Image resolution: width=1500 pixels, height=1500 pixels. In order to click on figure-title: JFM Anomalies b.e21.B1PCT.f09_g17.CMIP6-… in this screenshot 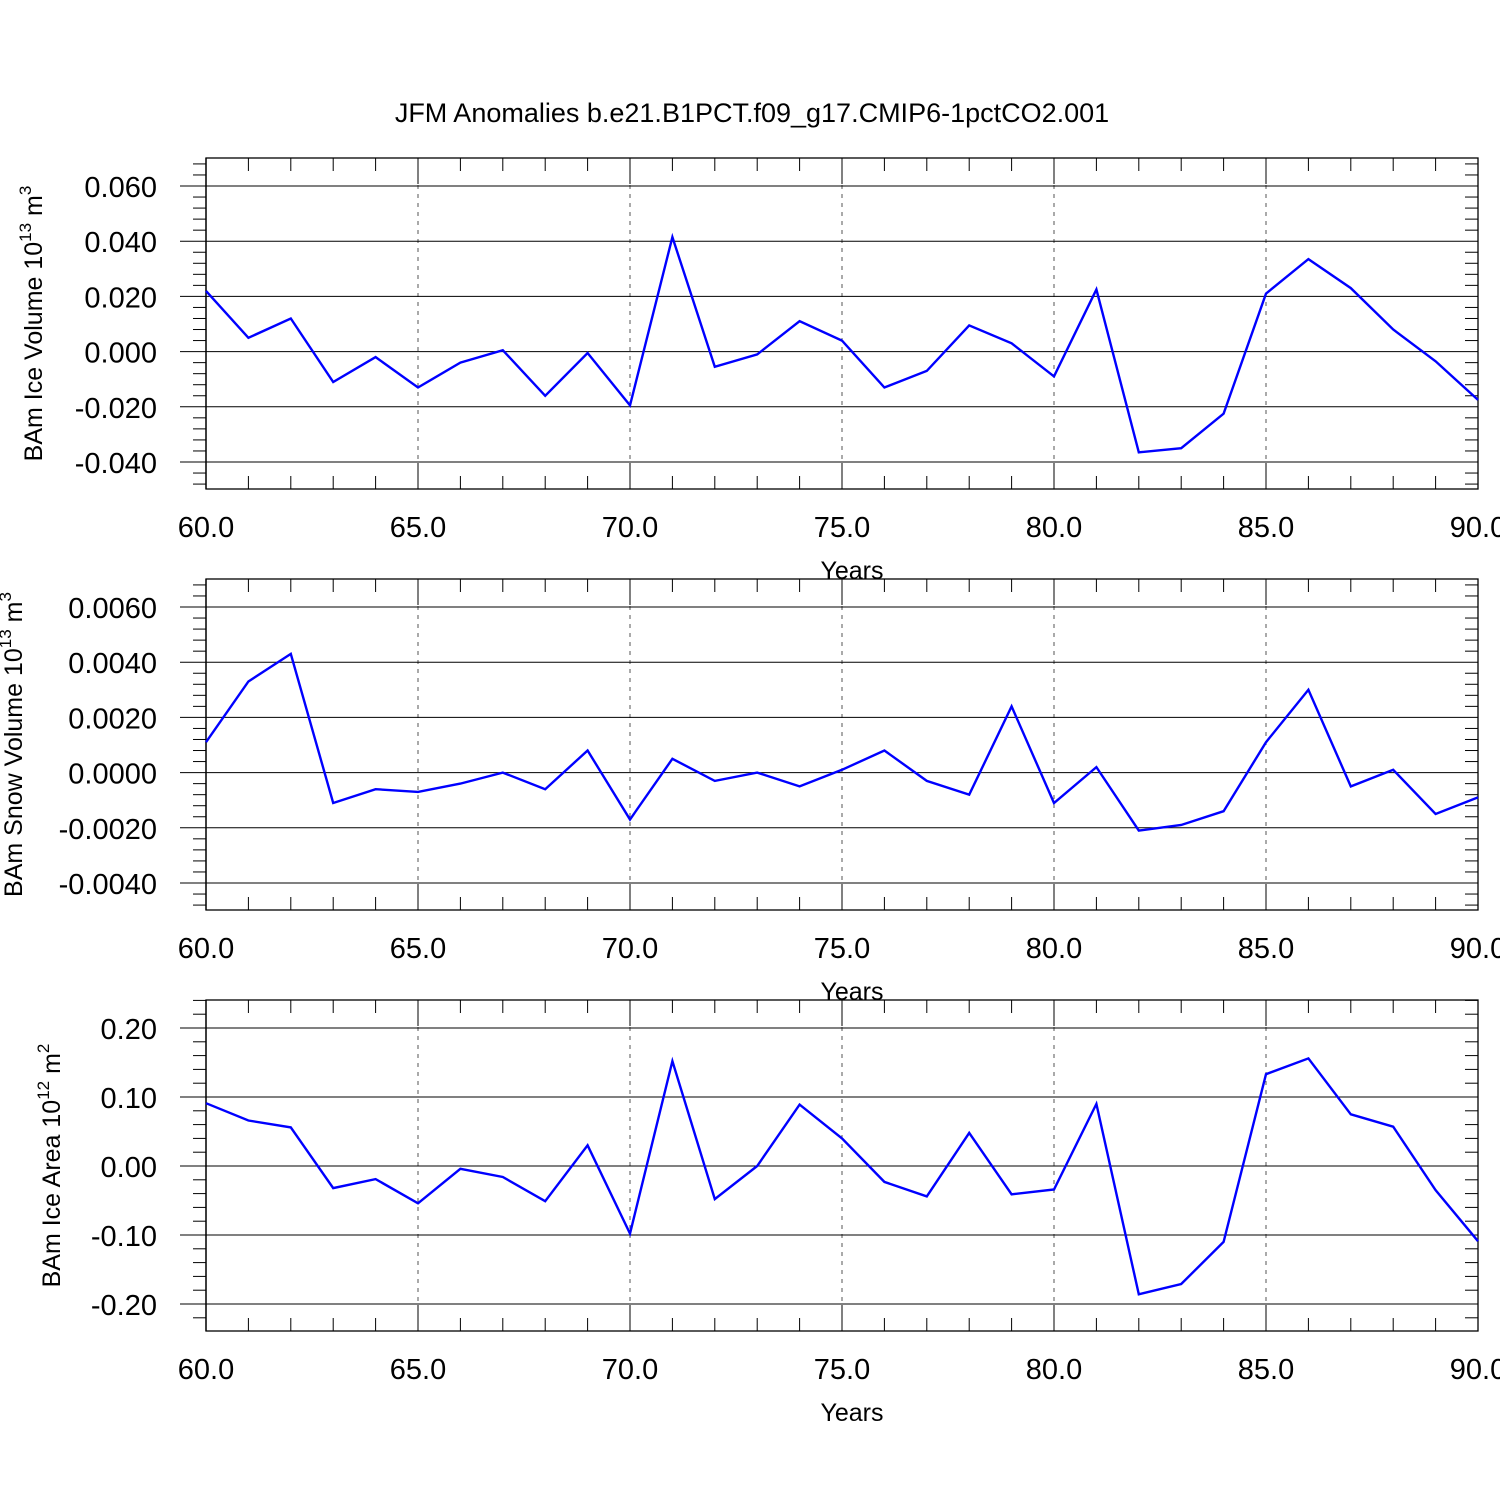, I will do `click(752, 113)`.